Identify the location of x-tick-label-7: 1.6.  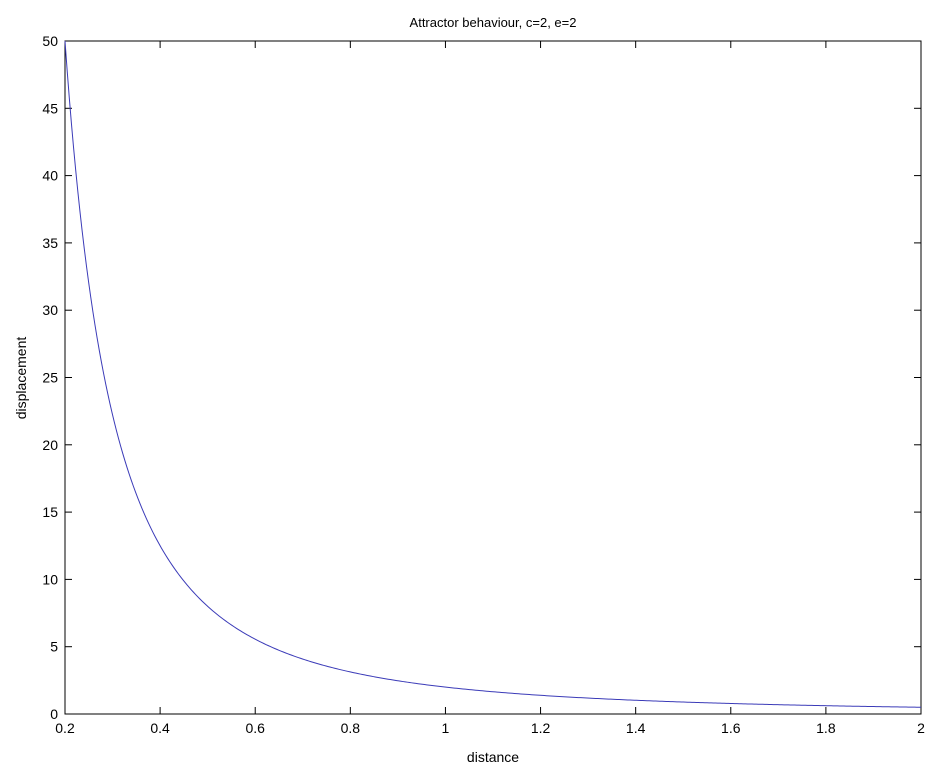
(731, 728).